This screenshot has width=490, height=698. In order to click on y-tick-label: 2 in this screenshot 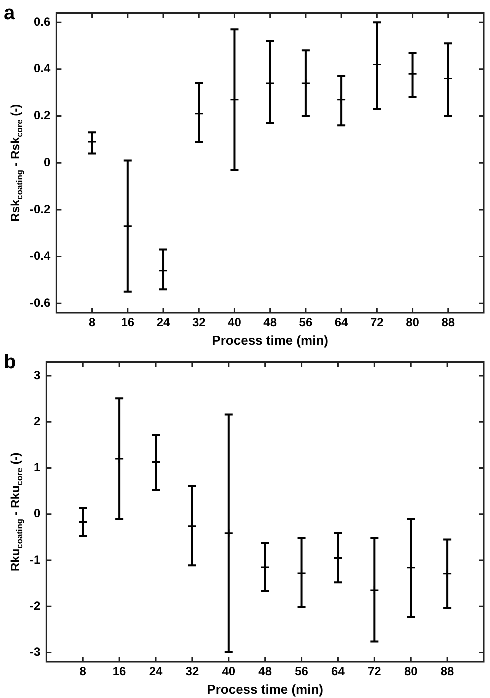, I will do `click(37, 421)`.